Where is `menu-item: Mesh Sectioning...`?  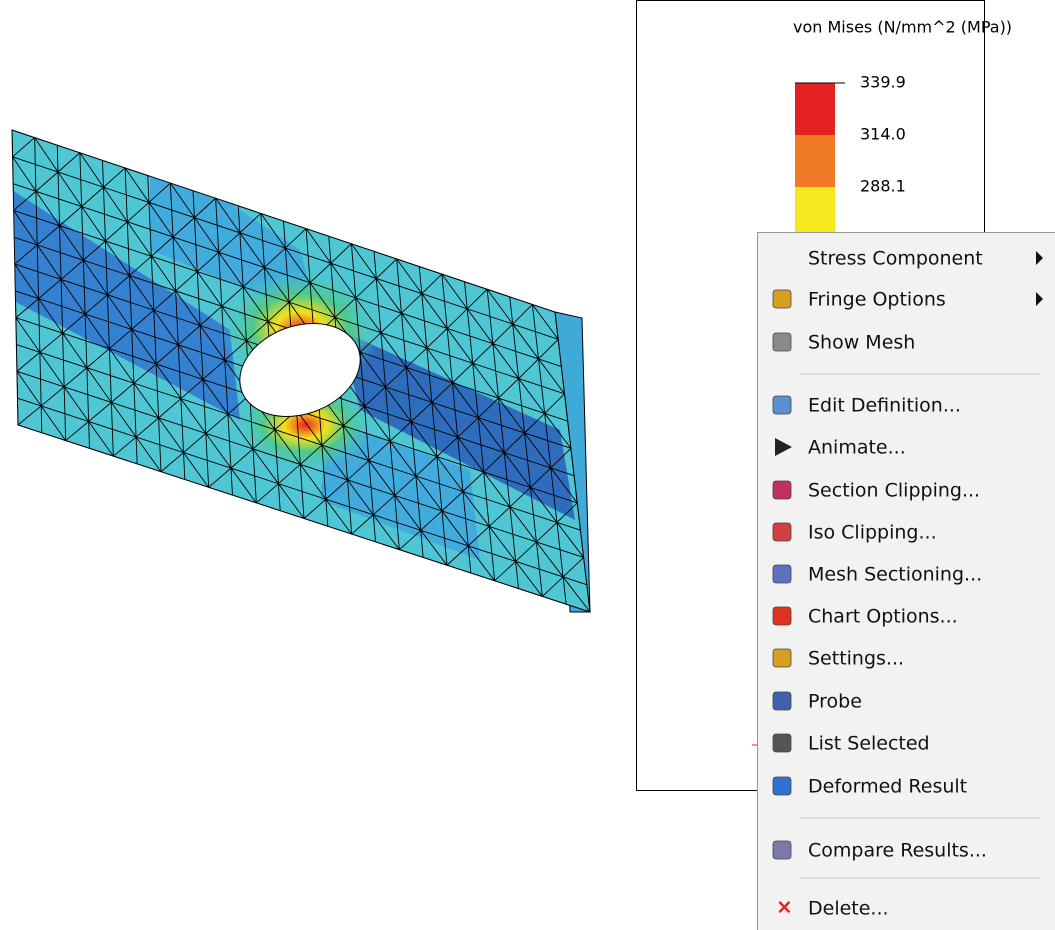 menu-item: Mesh Sectioning... is located at coordinates (907, 574).